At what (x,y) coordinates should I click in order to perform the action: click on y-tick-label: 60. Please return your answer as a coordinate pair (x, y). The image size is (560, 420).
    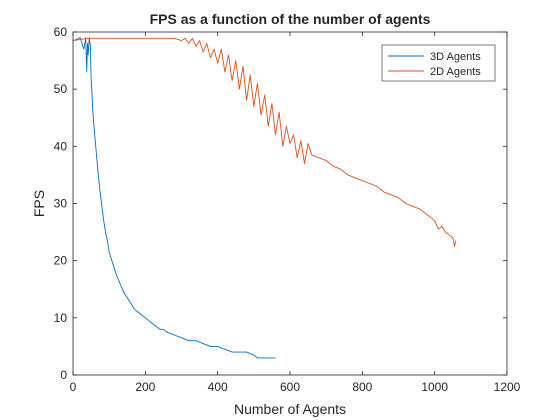
    Looking at the image, I should click on (61, 32).